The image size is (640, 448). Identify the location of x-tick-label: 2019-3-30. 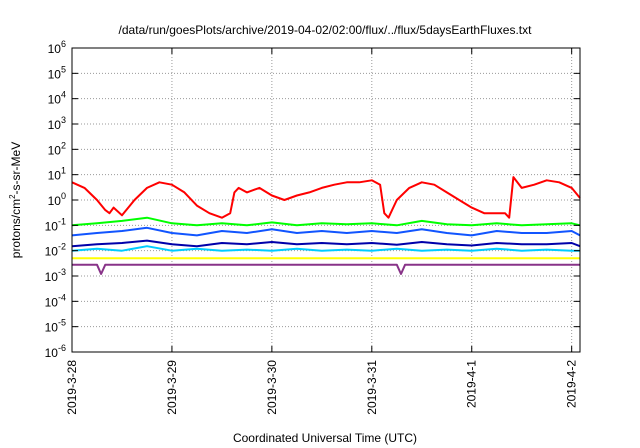
(272, 387).